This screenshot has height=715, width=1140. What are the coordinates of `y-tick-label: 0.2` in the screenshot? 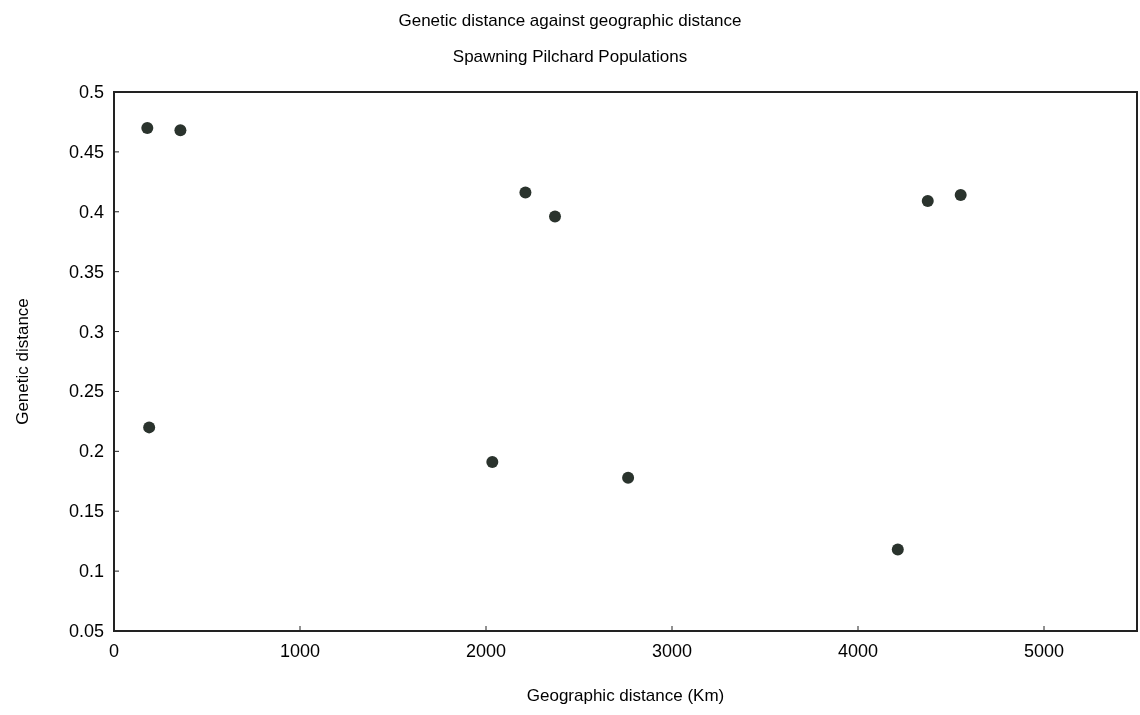 It's located at (91, 451).